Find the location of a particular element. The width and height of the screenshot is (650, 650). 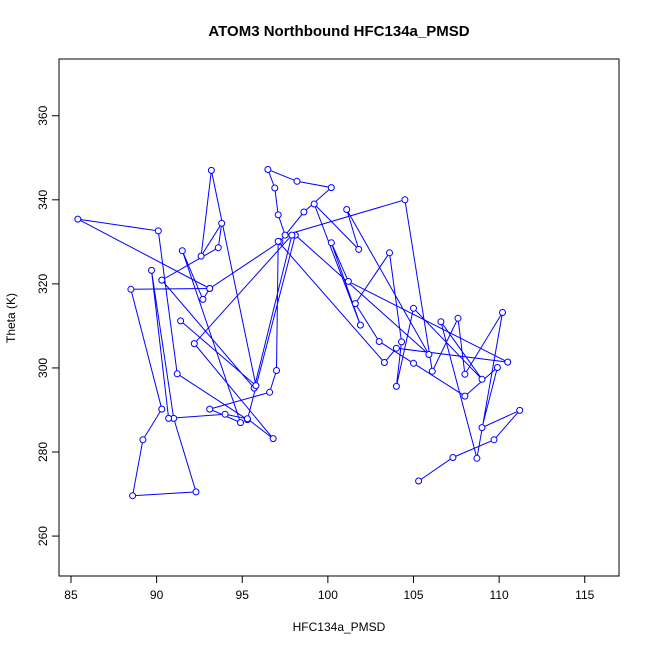

x-tick-label: 110 is located at coordinates (499, 595).